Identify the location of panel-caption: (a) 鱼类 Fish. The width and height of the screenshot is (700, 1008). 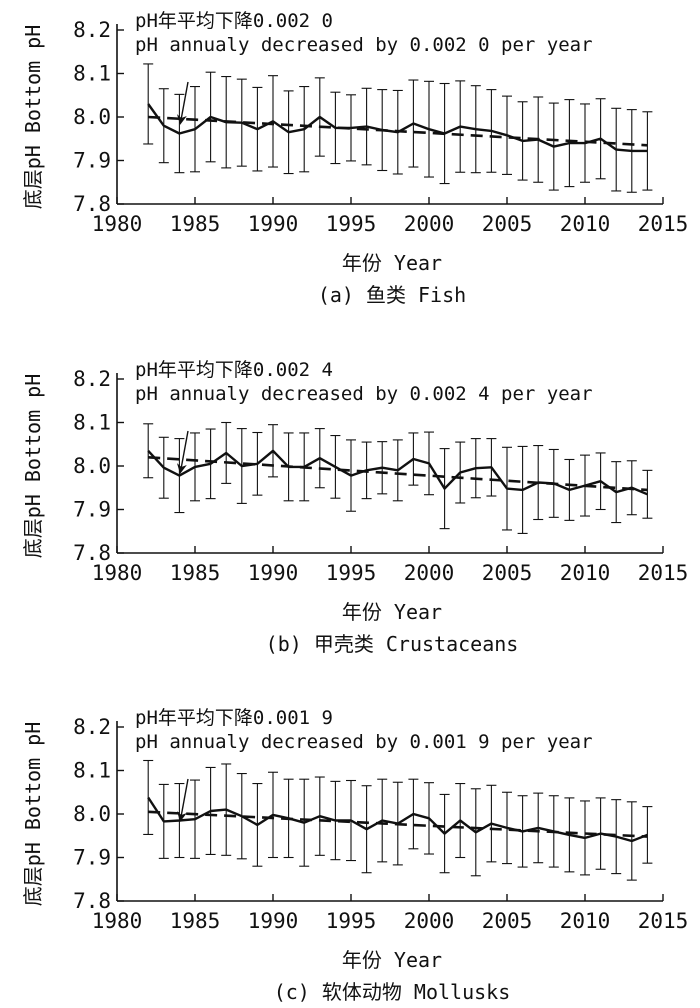
(392, 295).